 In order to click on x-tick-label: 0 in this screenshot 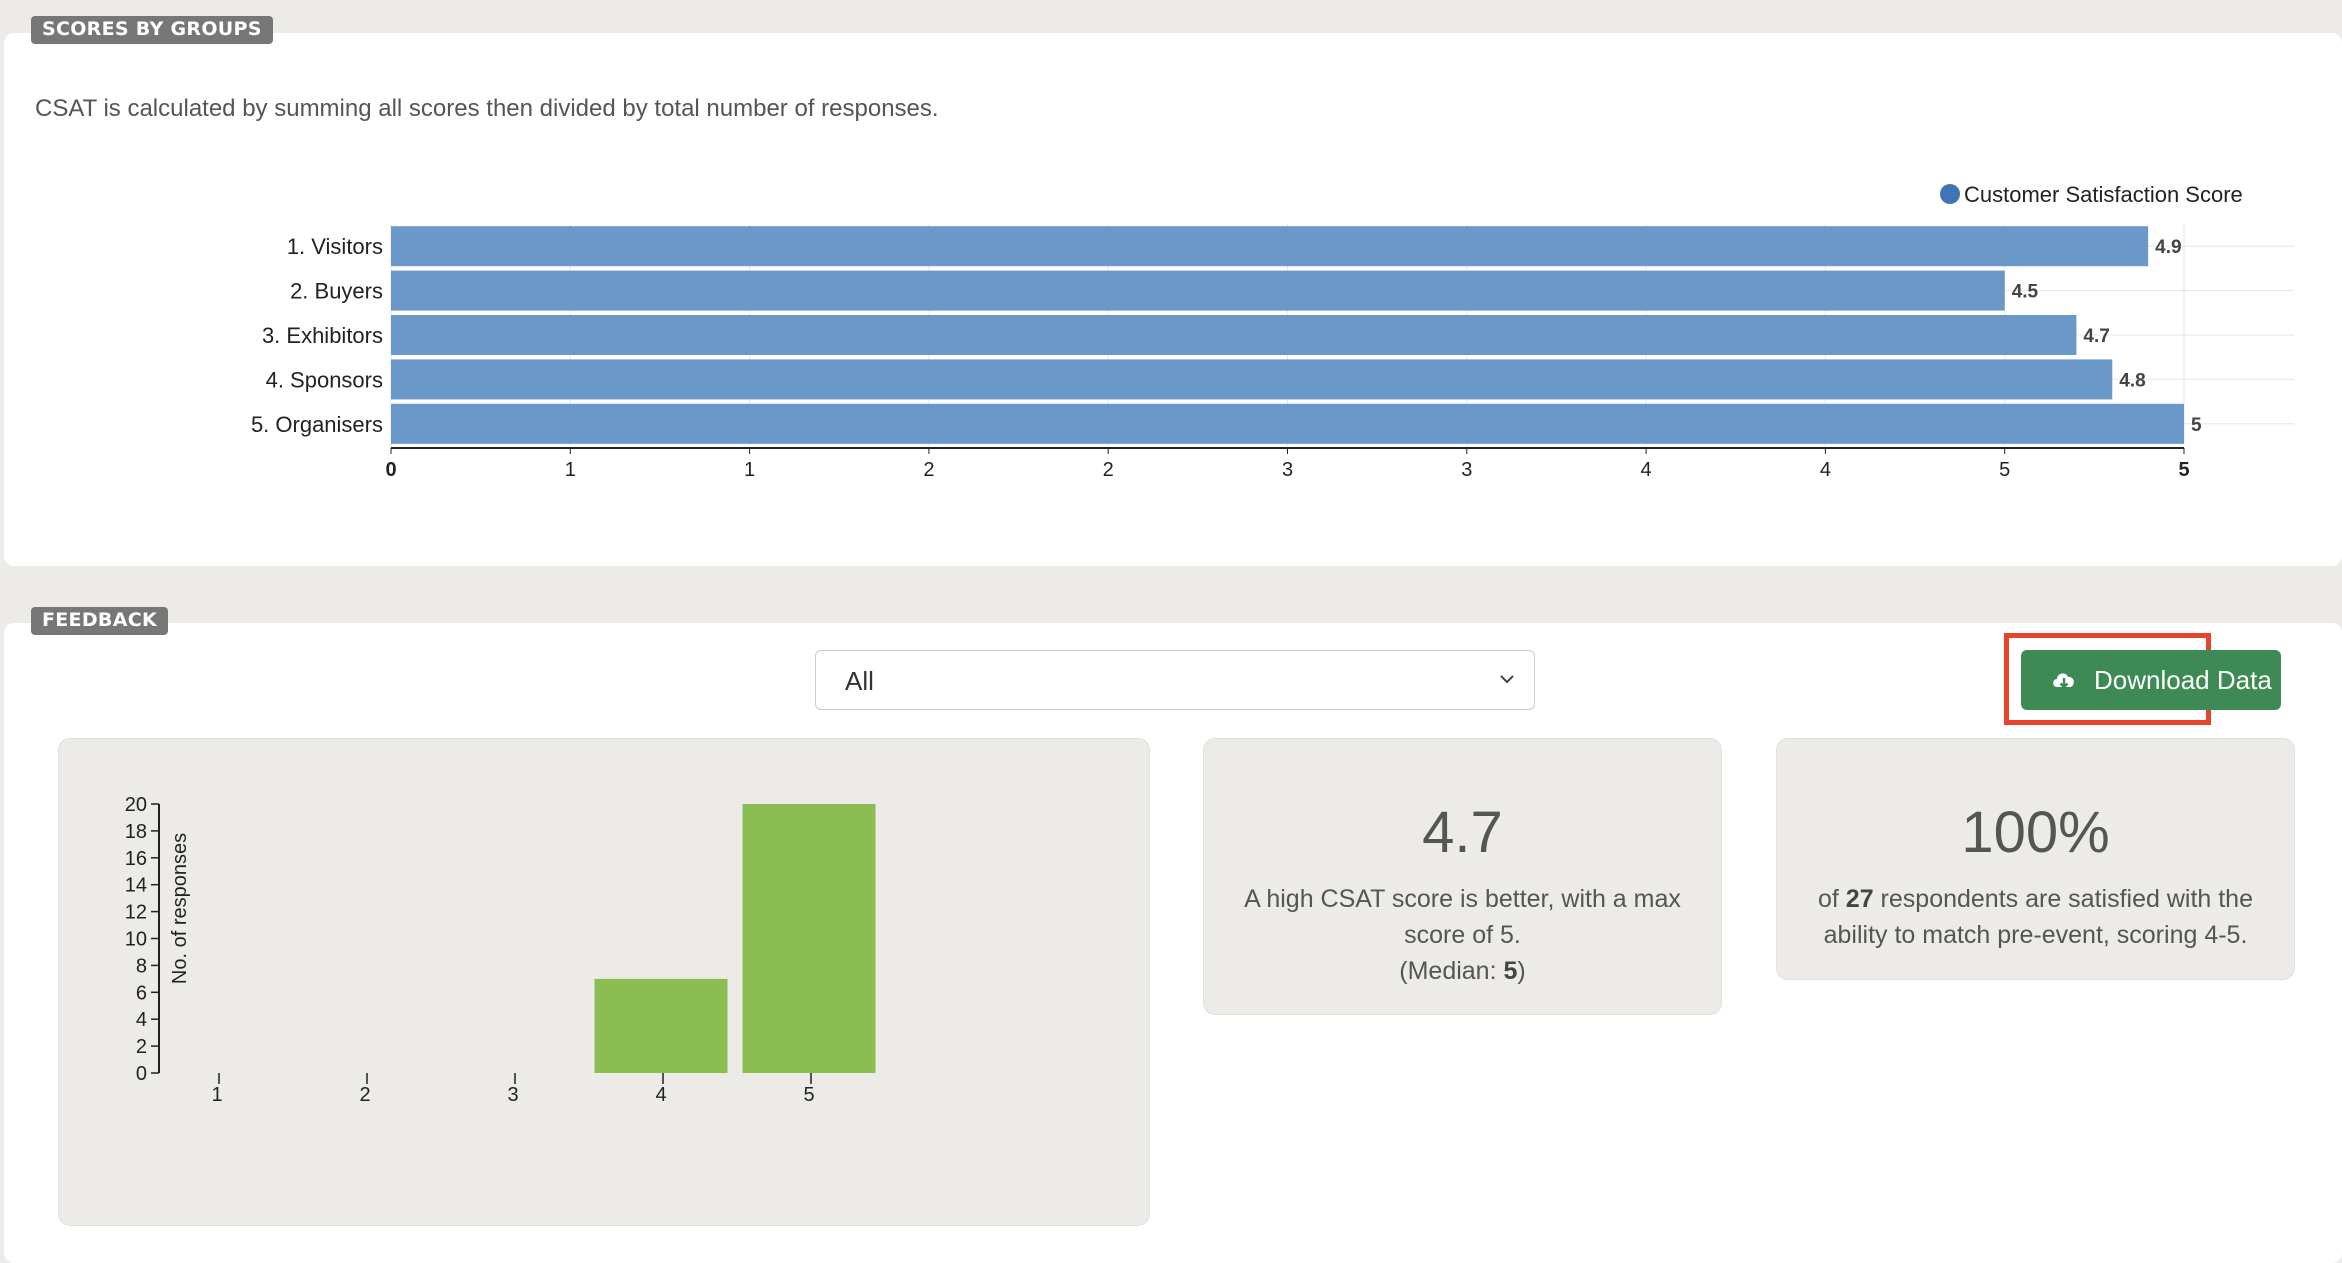, I will do `click(390, 470)`.